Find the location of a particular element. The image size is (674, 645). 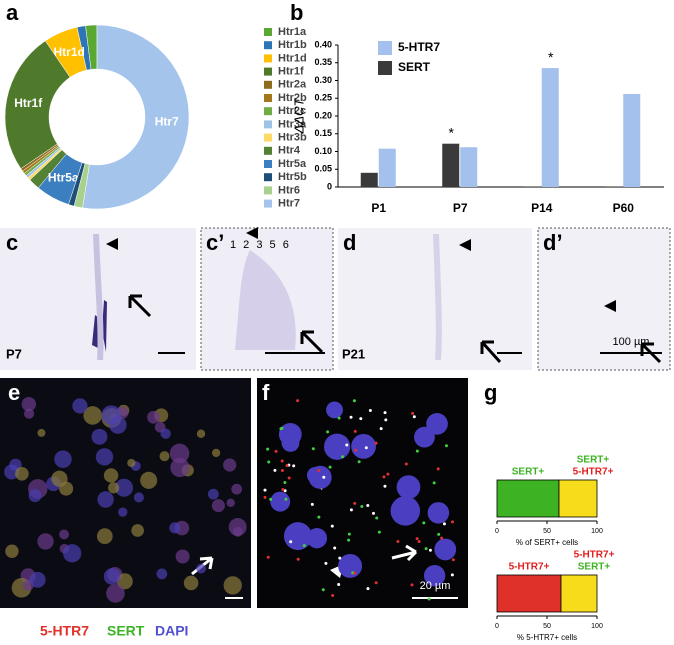

legend-label: SERT is located at coordinates (414, 67).